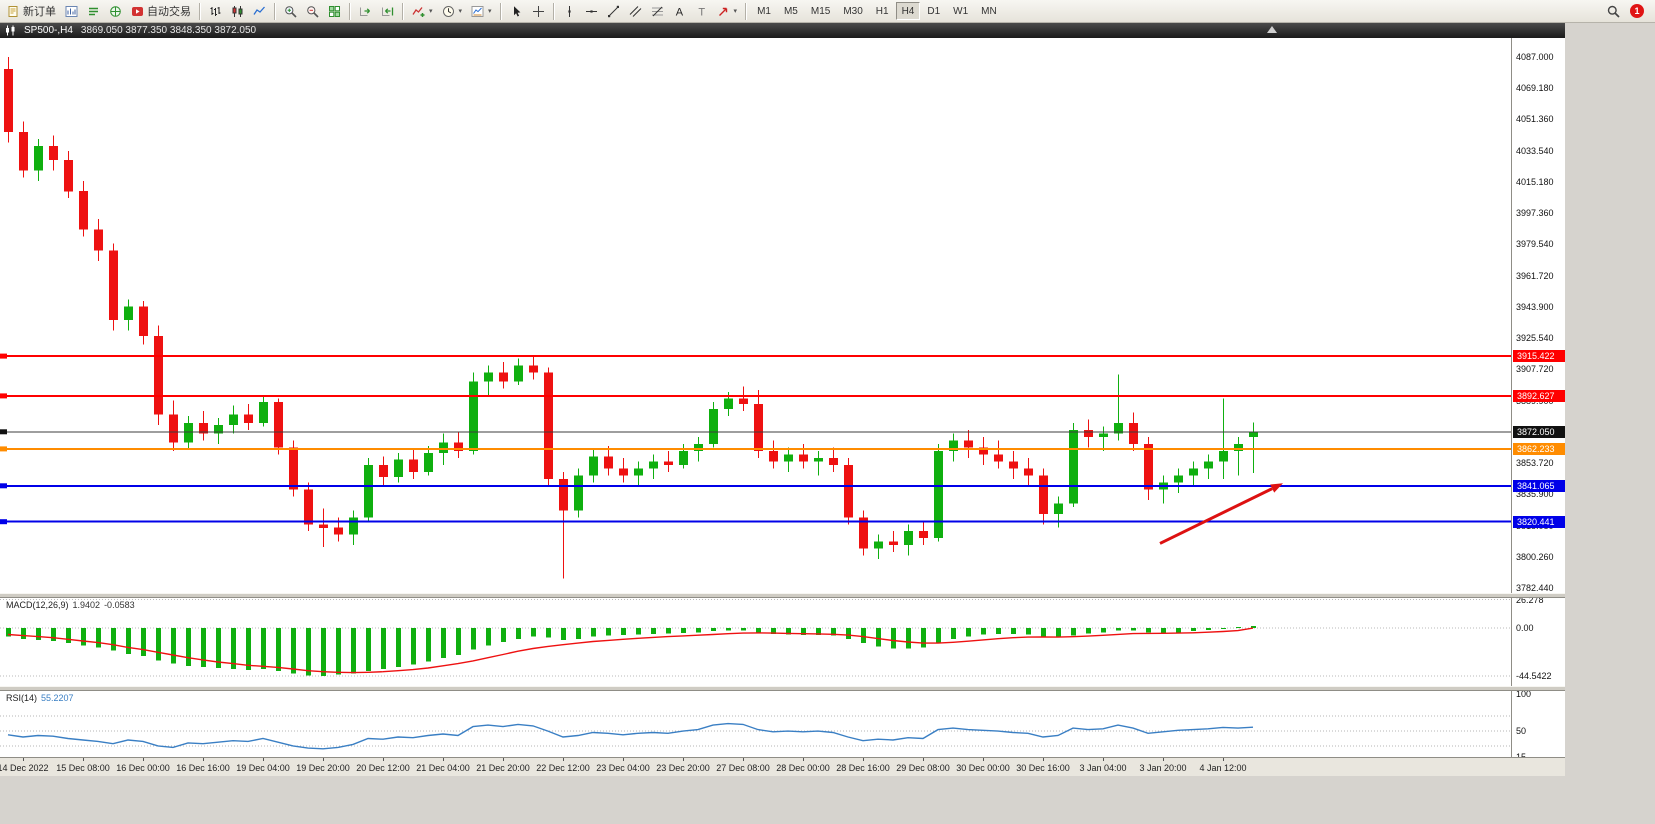 The width and height of the screenshot is (1655, 824). What do you see at coordinates (791, 11) in the screenshot?
I see `timeframe-m5-button: M5` at bounding box center [791, 11].